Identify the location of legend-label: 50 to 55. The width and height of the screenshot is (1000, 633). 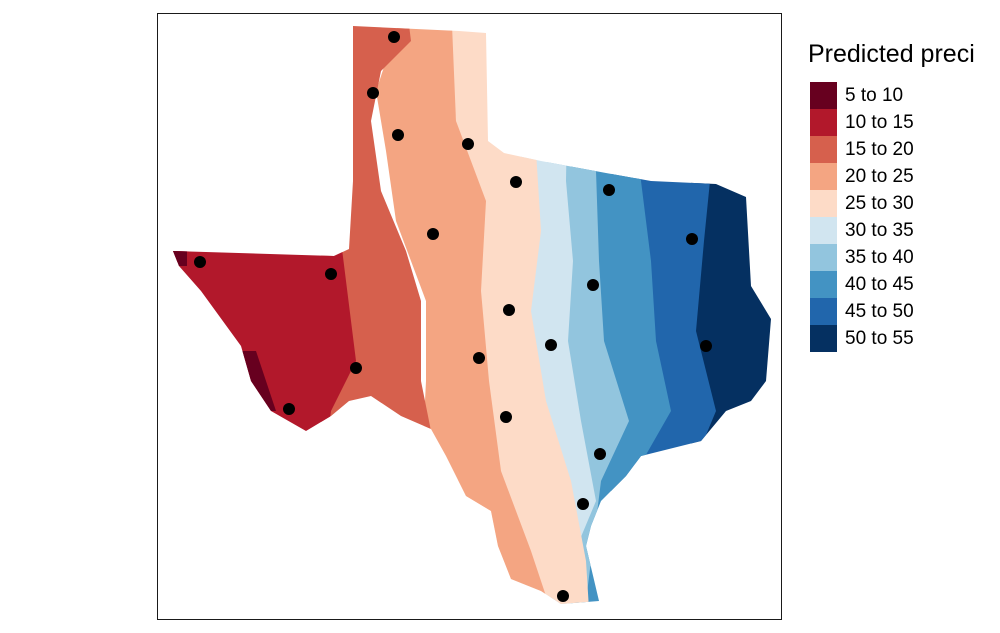
(879, 338).